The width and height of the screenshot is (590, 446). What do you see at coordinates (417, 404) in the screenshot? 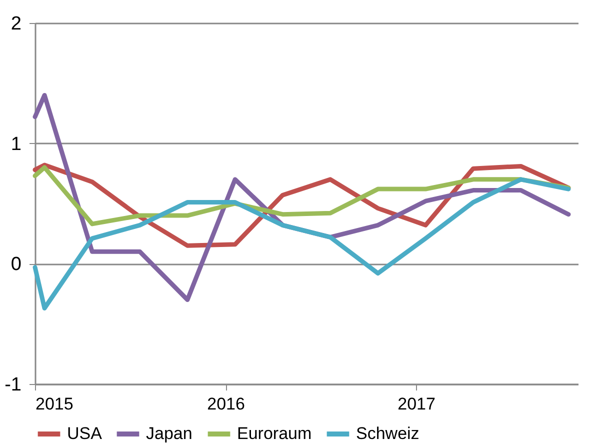
I see `x-tick-label: 2017` at bounding box center [417, 404].